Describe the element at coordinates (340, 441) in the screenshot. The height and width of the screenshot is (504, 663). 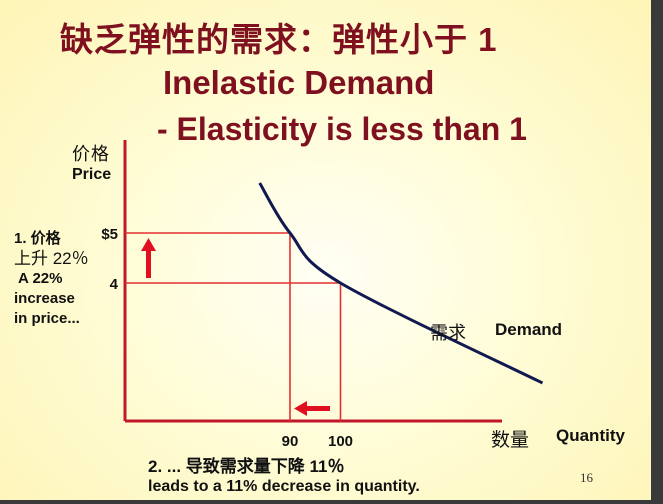
I see `x-tick-label-100: 100` at that location.